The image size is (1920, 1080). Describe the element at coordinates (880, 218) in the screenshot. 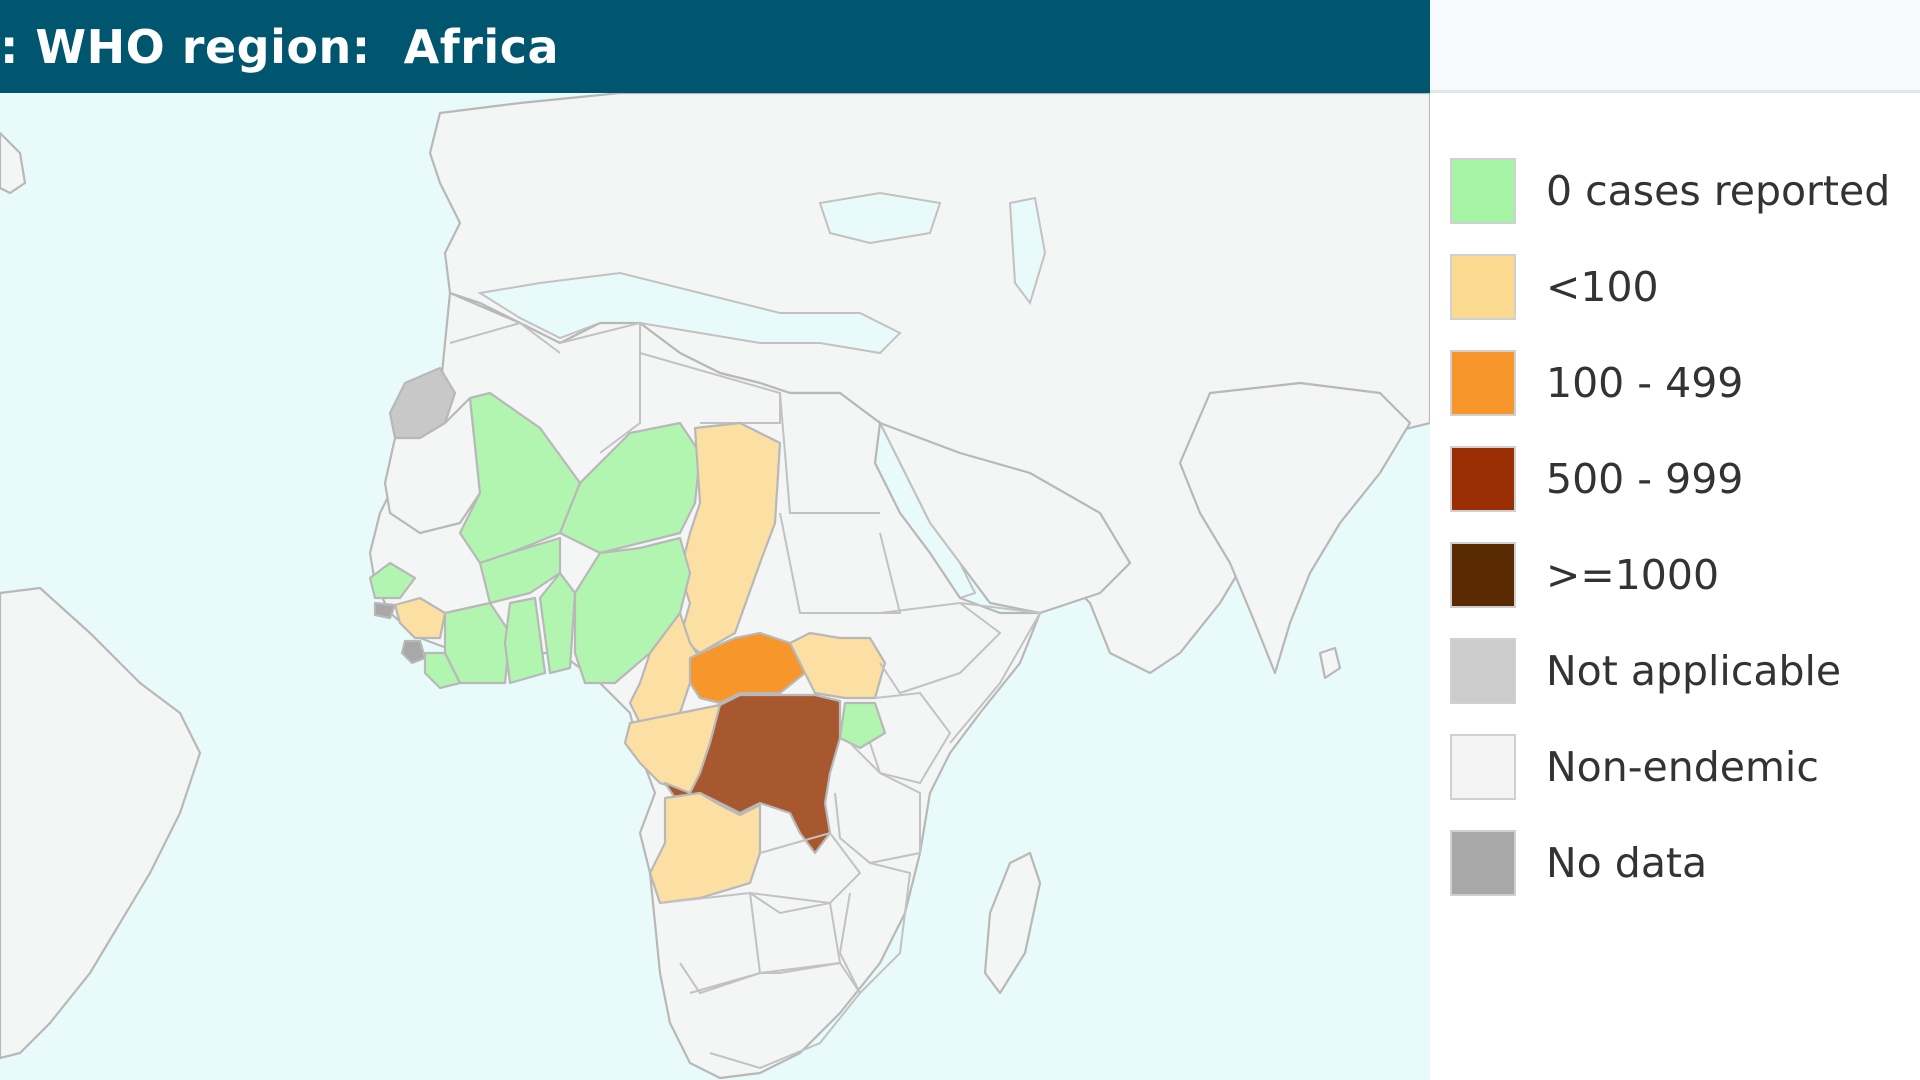

I see `sea-black` at that location.